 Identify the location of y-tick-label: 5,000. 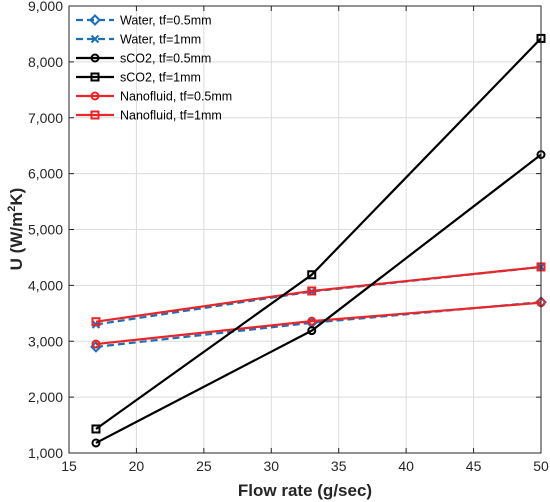
(45, 230).